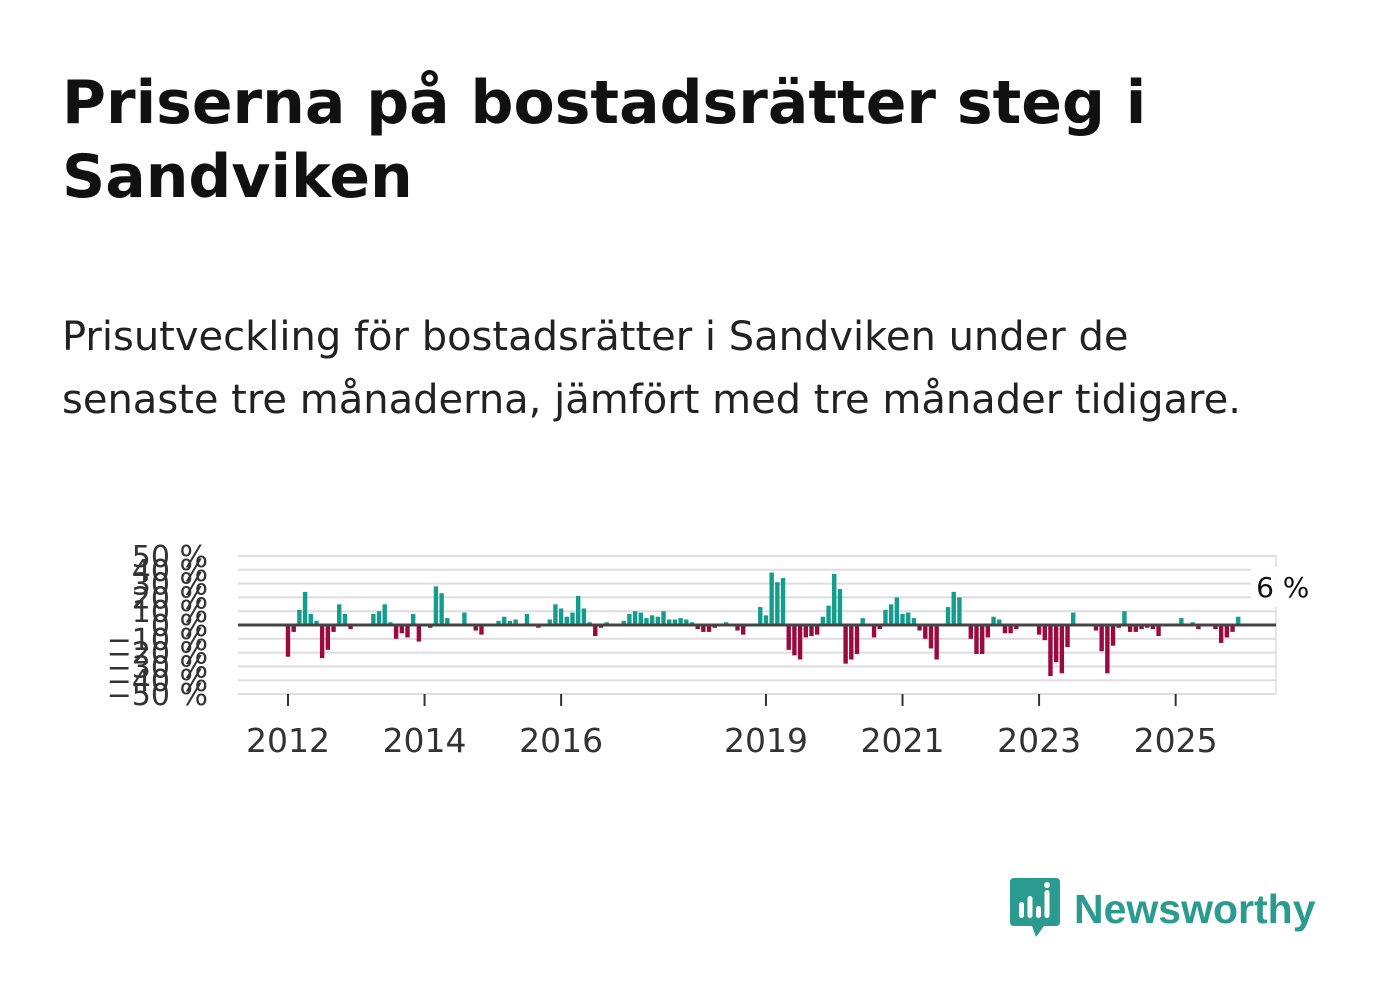  I want to click on x-tick-label: 2021, so click(903, 740).